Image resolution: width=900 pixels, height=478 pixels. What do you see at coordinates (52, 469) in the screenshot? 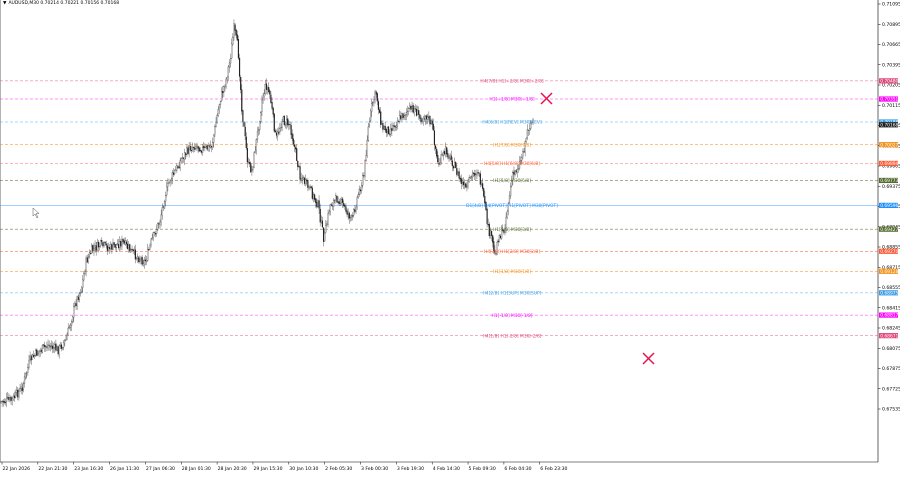
I see `time-tick-label: 22 Jan 21:30` at bounding box center [52, 469].